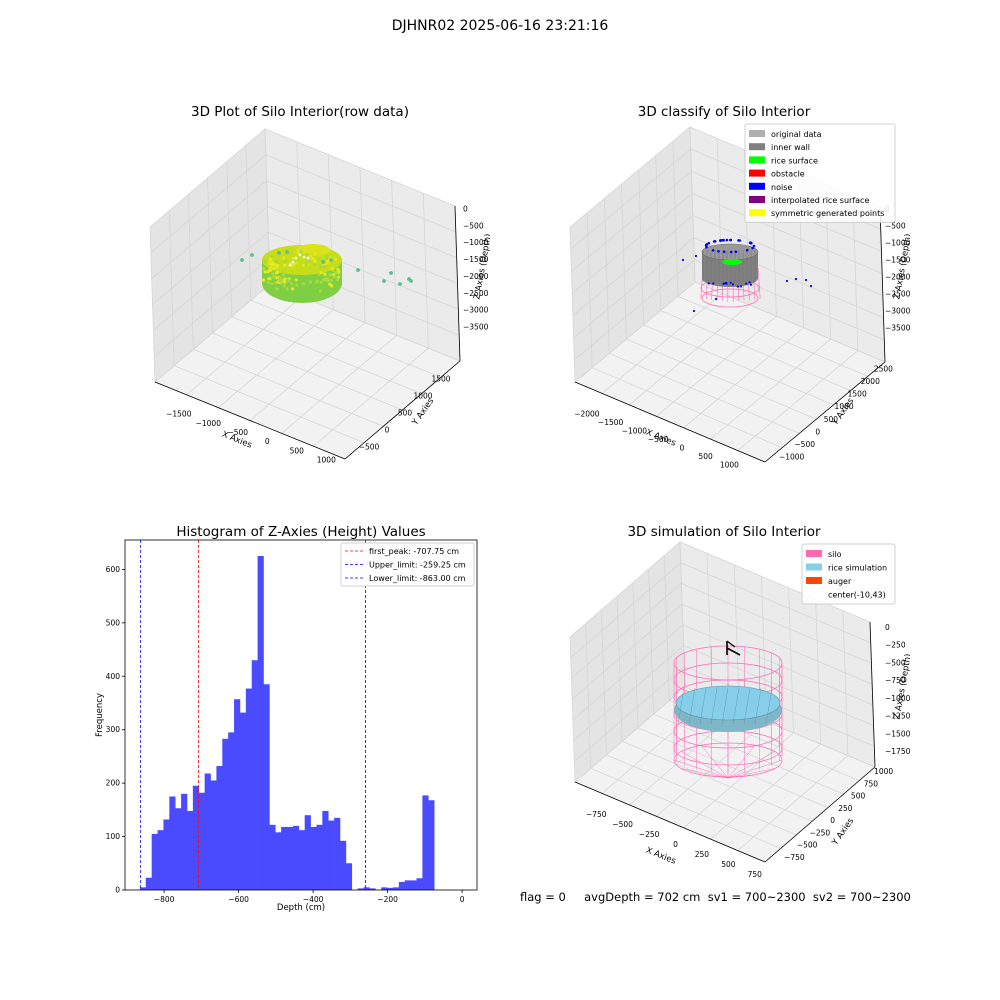 This screenshot has height=1000, width=1000. Describe the element at coordinates (649, 834) in the screenshot. I see `x-tick-label: −250` at that location.